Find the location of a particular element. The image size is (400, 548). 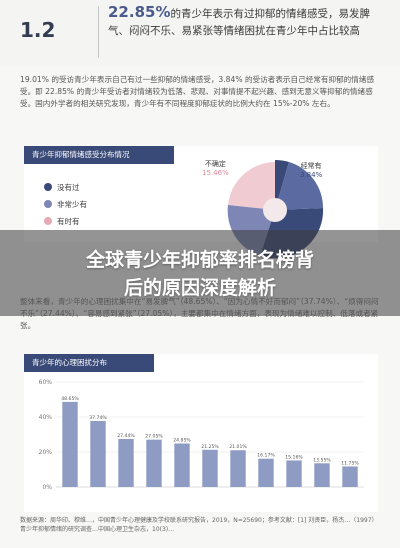

legend-dot-rarely is located at coordinates (48, 204).